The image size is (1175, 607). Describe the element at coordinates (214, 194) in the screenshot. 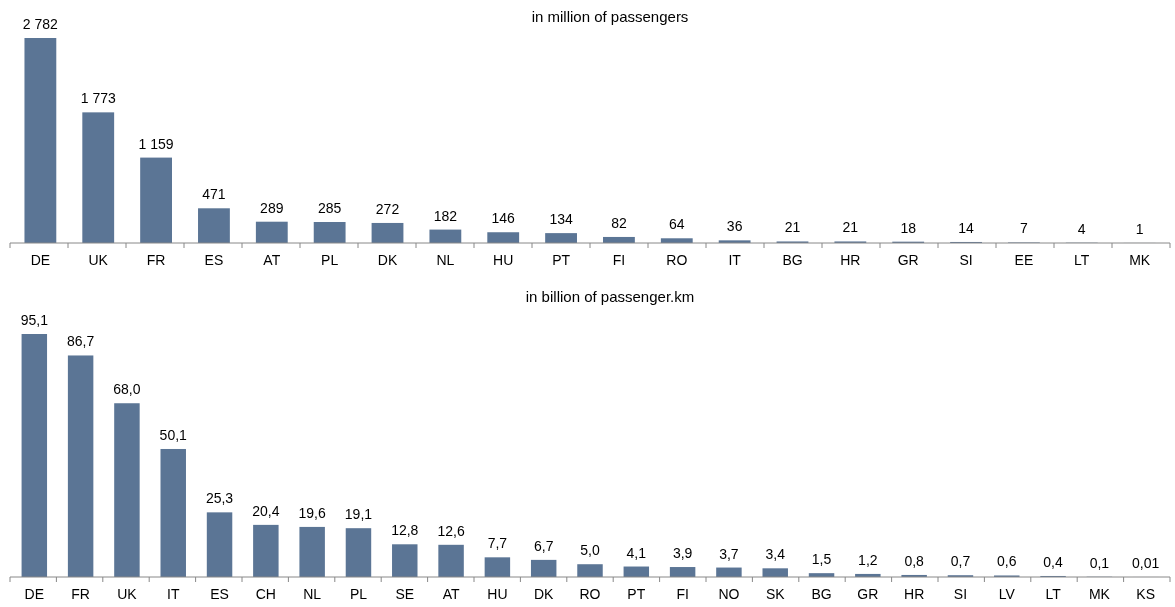

I see `data-label: 471` at that location.